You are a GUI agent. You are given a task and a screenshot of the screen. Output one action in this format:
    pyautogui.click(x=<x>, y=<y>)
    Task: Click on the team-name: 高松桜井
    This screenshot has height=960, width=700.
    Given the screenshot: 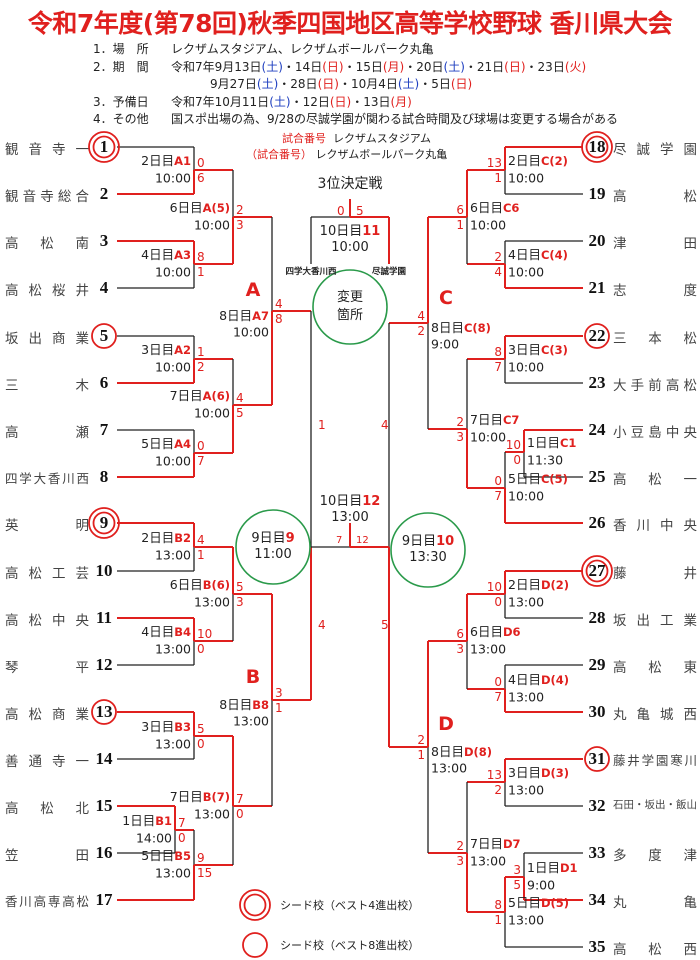 What is the action you would take?
    pyautogui.click(x=47, y=291)
    